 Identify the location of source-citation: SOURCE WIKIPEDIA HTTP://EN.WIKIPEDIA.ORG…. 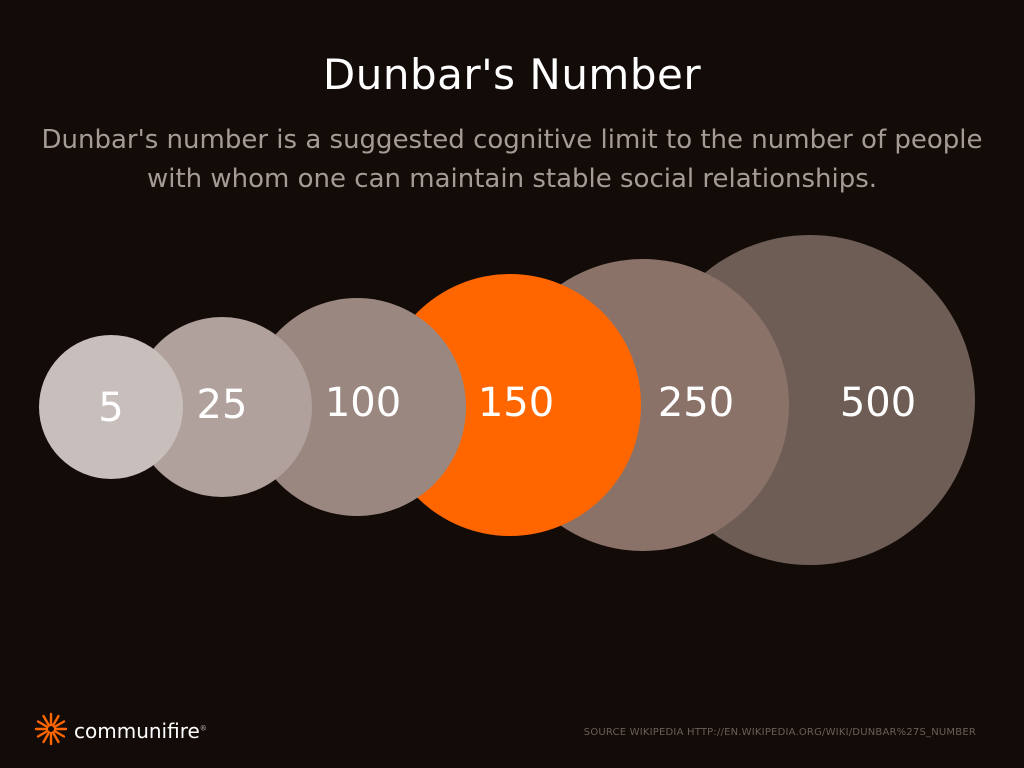
(779, 732).